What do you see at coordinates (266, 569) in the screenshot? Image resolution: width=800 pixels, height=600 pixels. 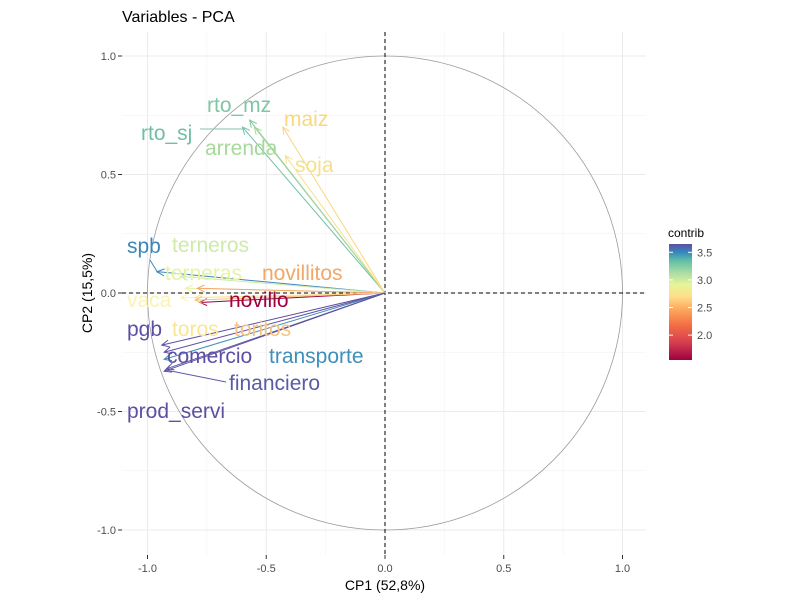 I see `x-tick-label: -0.5` at bounding box center [266, 569].